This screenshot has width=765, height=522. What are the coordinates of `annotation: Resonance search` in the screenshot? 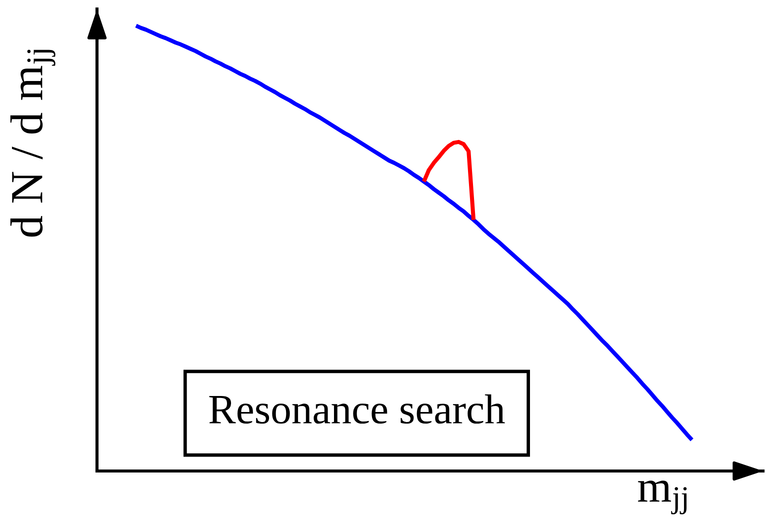 It's located at (357, 409).